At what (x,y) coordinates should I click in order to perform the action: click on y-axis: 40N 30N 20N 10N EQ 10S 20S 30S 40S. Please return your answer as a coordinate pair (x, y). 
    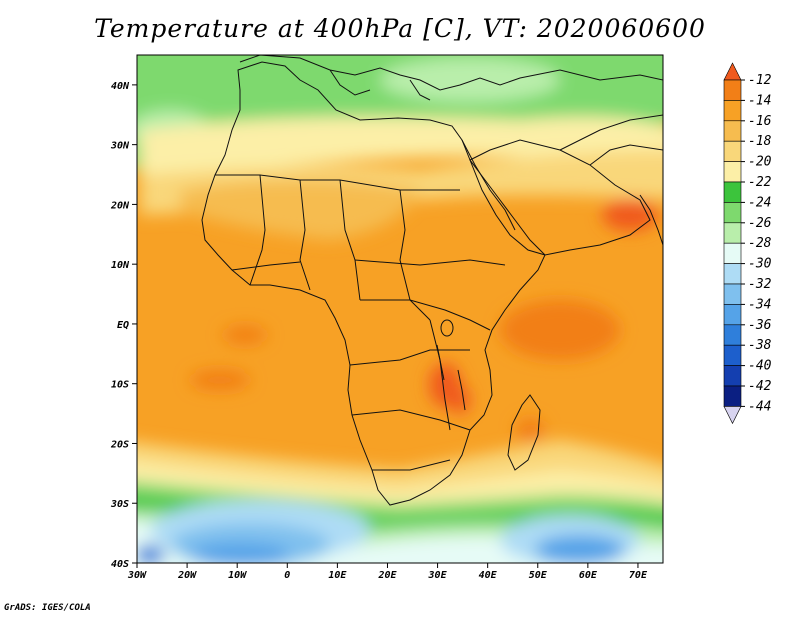
    Looking at the image, I should click on (123, 325).